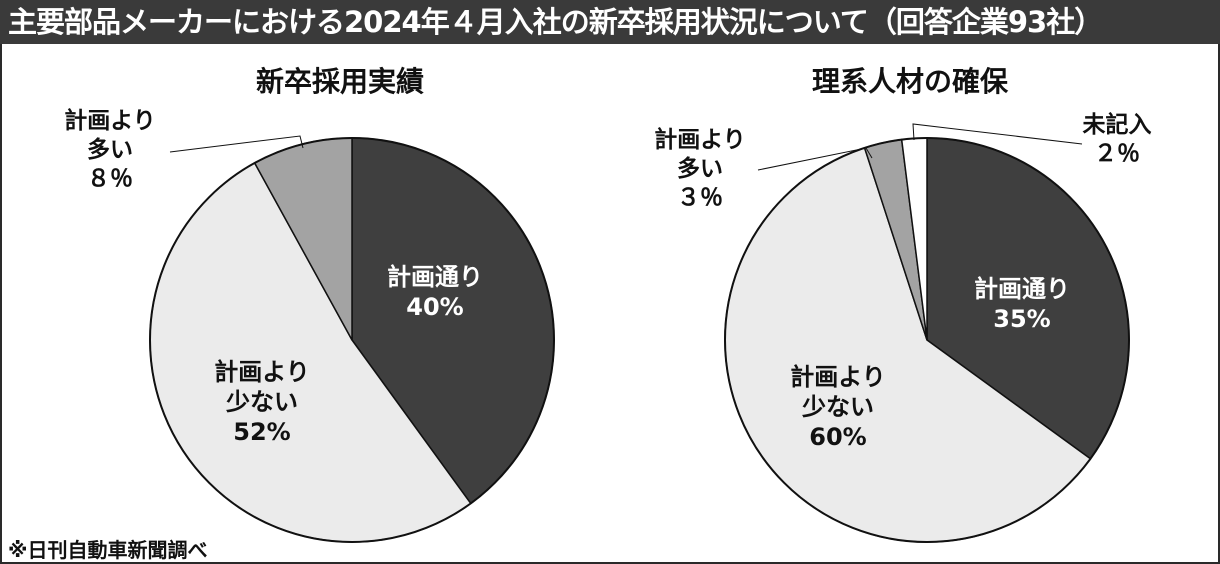 The image size is (1220, 564). I want to click on chart-2-slice-3-label: 未記入, so click(1117, 124).